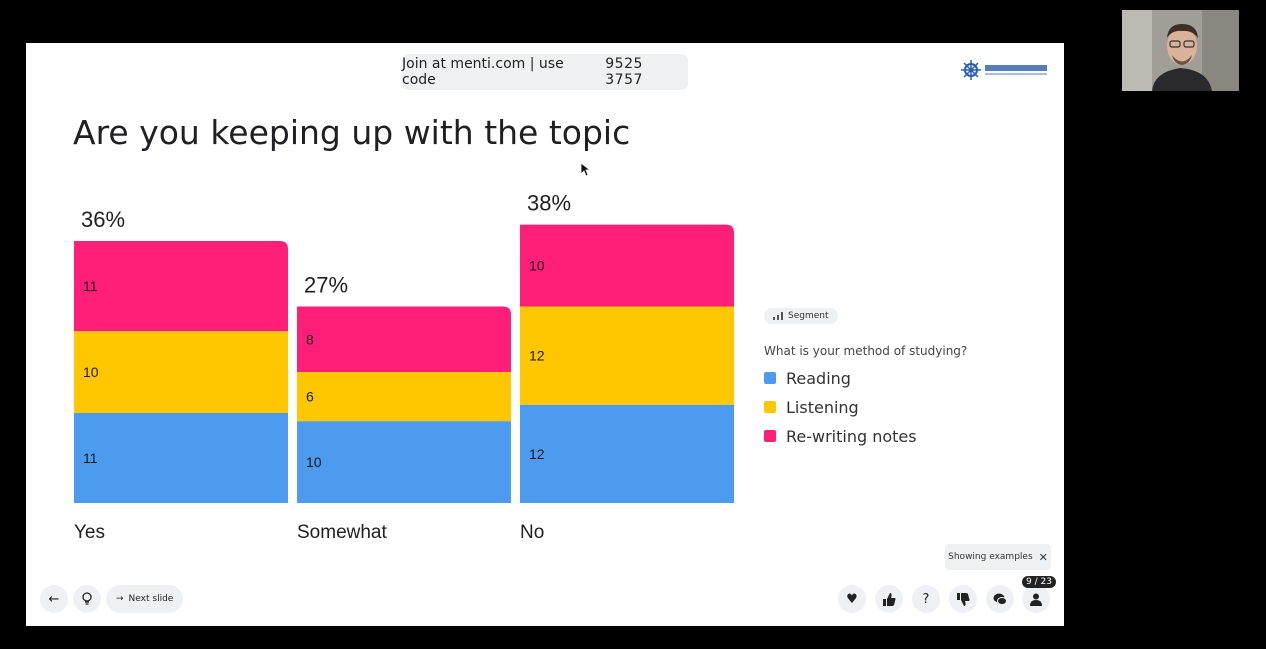 The width and height of the screenshot is (1266, 649). Describe the element at coordinates (624, 72) in the screenshot. I see `join-code: 9525 3757` at that location.